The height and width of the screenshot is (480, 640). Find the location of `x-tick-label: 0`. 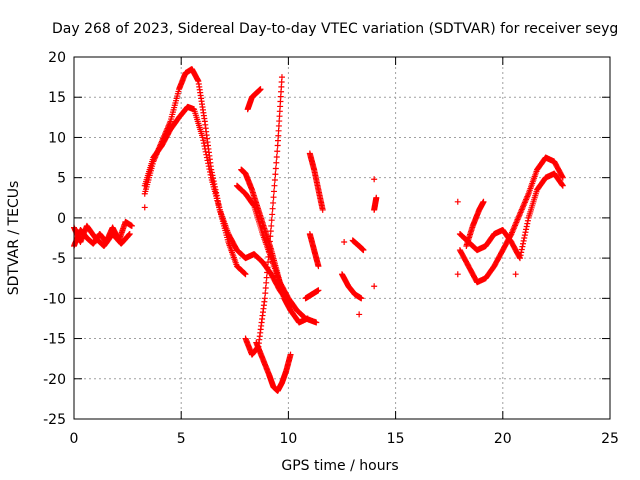

x-tick-label: 0 is located at coordinates (74, 439).